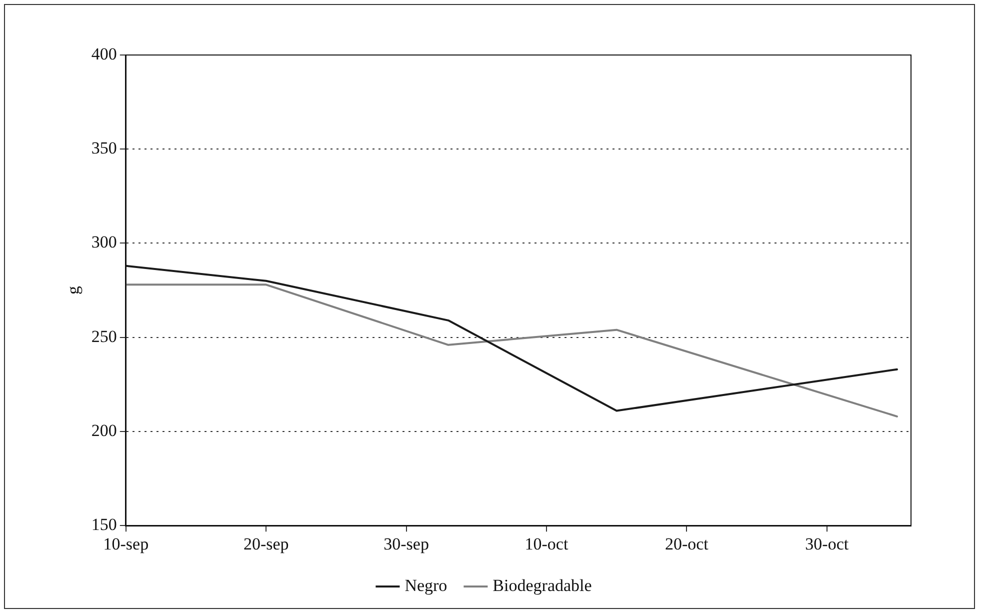 This screenshot has height=615, width=981. What do you see at coordinates (126, 544) in the screenshot?
I see `x-tick-label: 10-sep` at bounding box center [126, 544].